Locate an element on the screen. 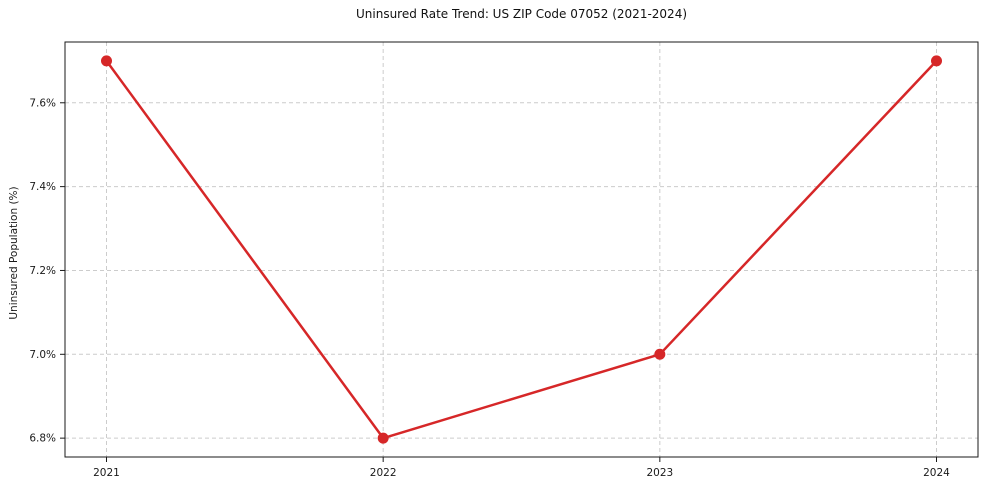 The width and height of the screenshot is (989, 490). y-tick-label: 7.0% is located at coordinates (42, 355).